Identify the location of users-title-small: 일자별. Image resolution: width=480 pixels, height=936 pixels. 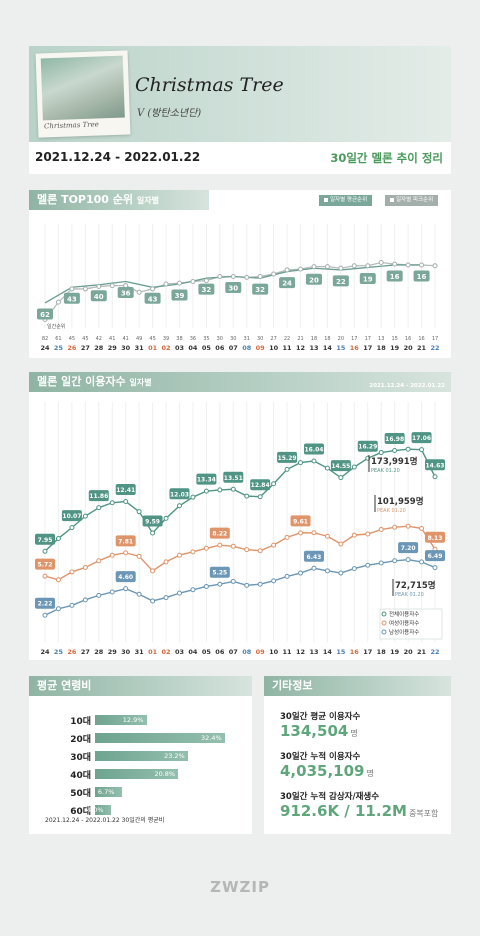
(140, 382).